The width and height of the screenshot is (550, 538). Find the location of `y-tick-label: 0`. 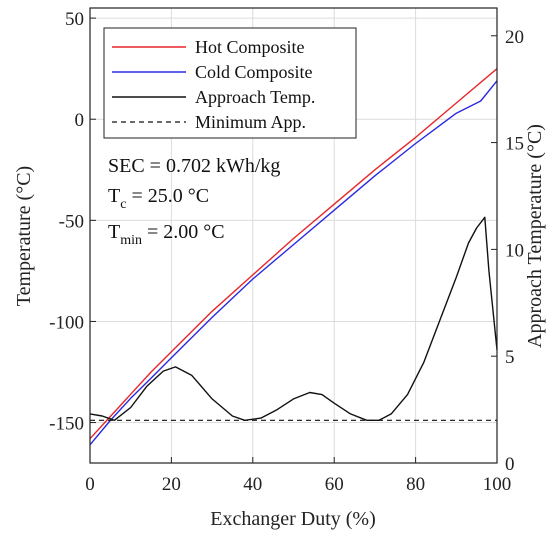

y-tick-label: 0 is located at coordinates (80, 120).